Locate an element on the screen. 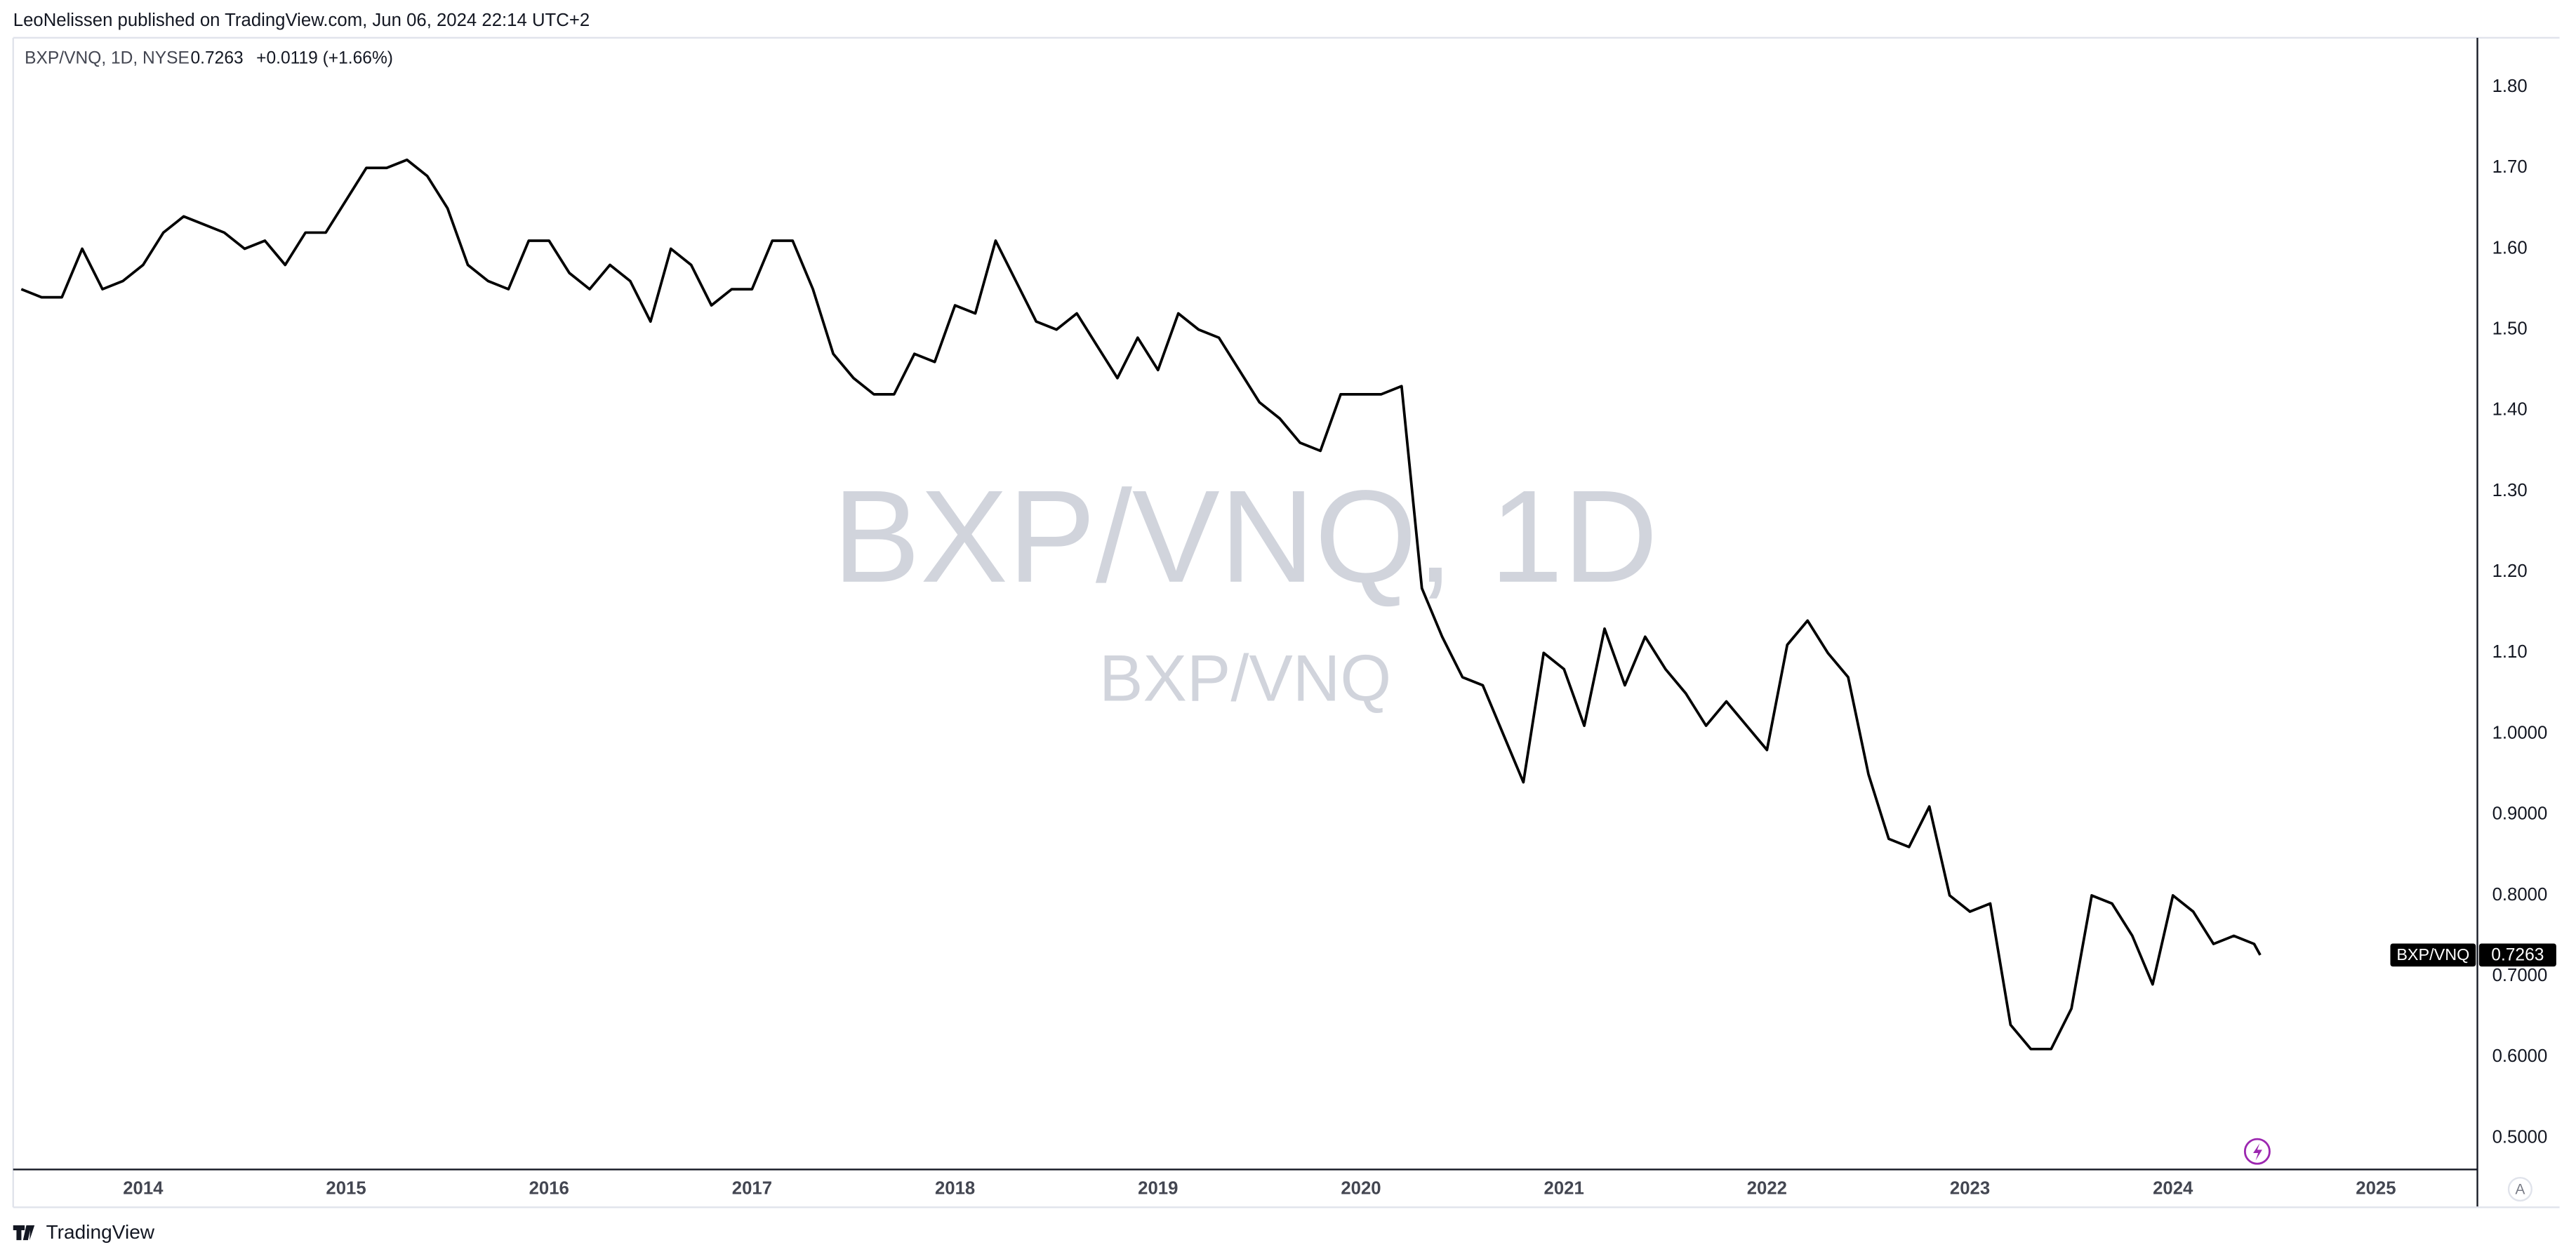 The image size is (2576, 1259). y-tick-label: 1.80 is located at coordinates (2510, 86).